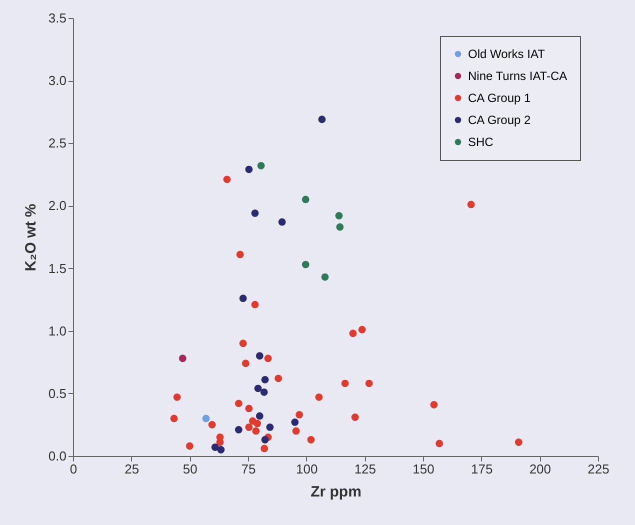  I want to click on y-tick-label: 0.0, so click(57, 456).